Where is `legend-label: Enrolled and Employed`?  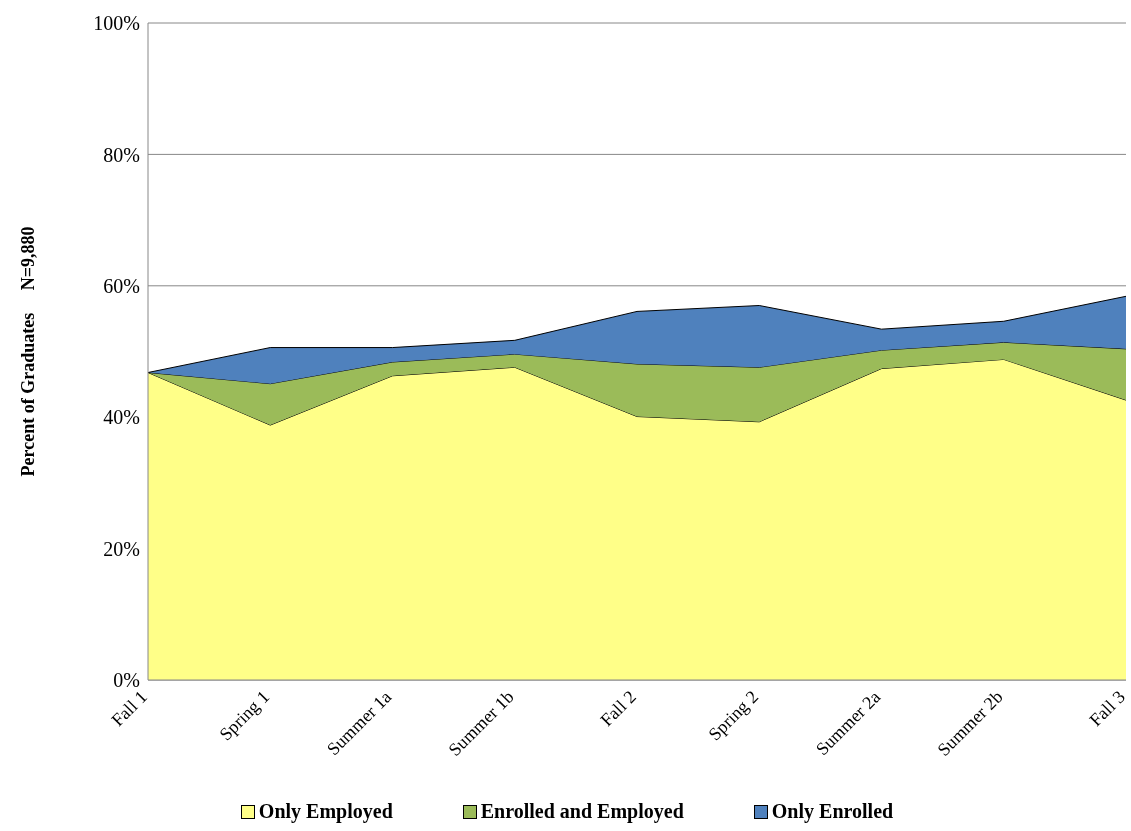
legend-label: Enrolled and Employed is located at coordinates (582, 811).